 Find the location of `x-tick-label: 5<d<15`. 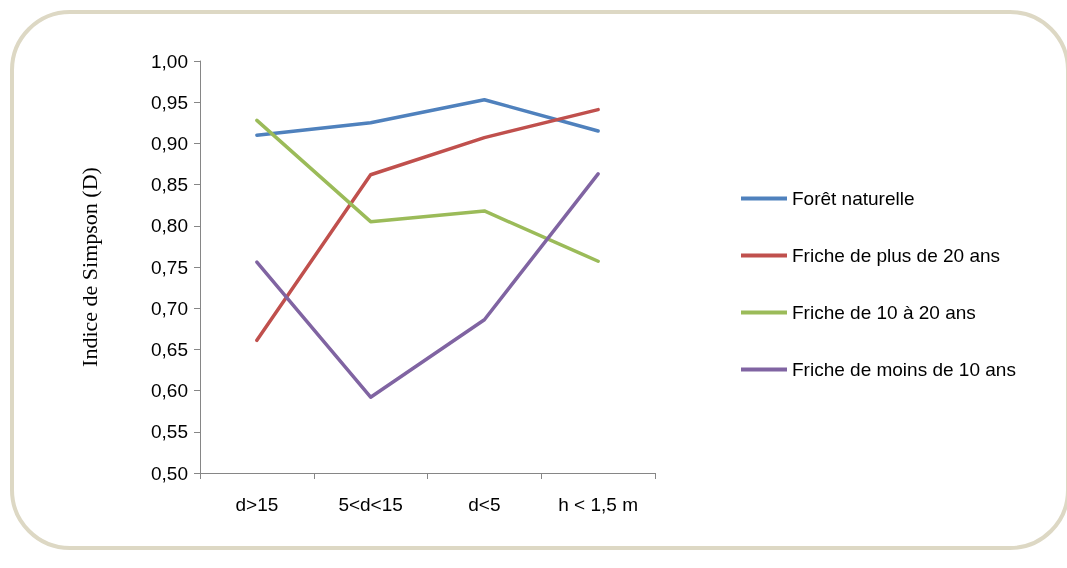

x-tick-label: 5<d<15 is located at coordinates (370, 504).